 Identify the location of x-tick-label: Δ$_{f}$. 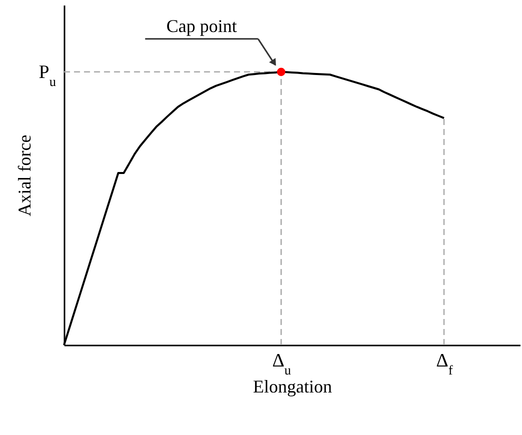
(445, 363).